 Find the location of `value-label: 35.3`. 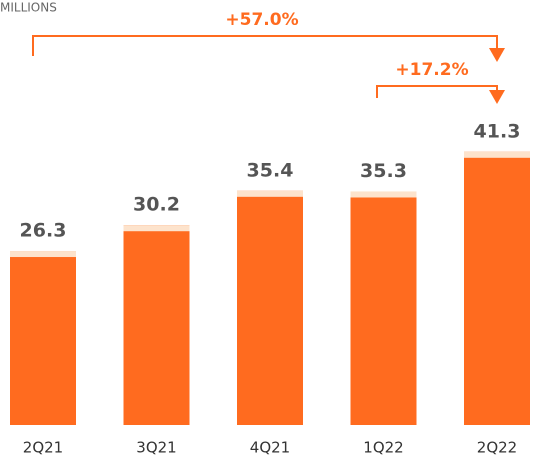

value-label: 35.3 is located at coordinates (383, 171).